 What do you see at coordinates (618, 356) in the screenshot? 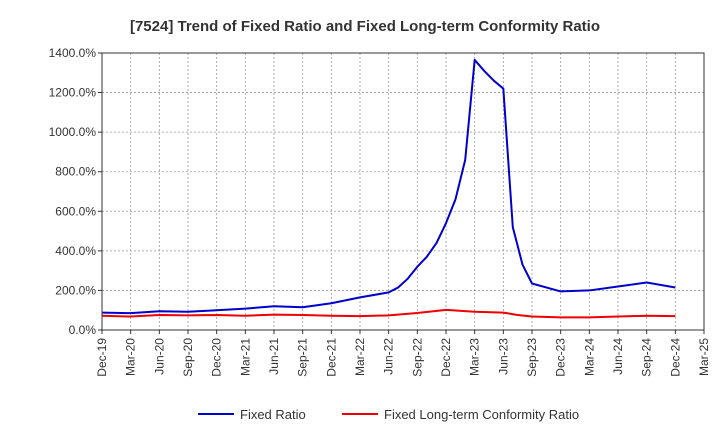
I see `x-tick-label: Jun-24` at bounding box center [618, 356].